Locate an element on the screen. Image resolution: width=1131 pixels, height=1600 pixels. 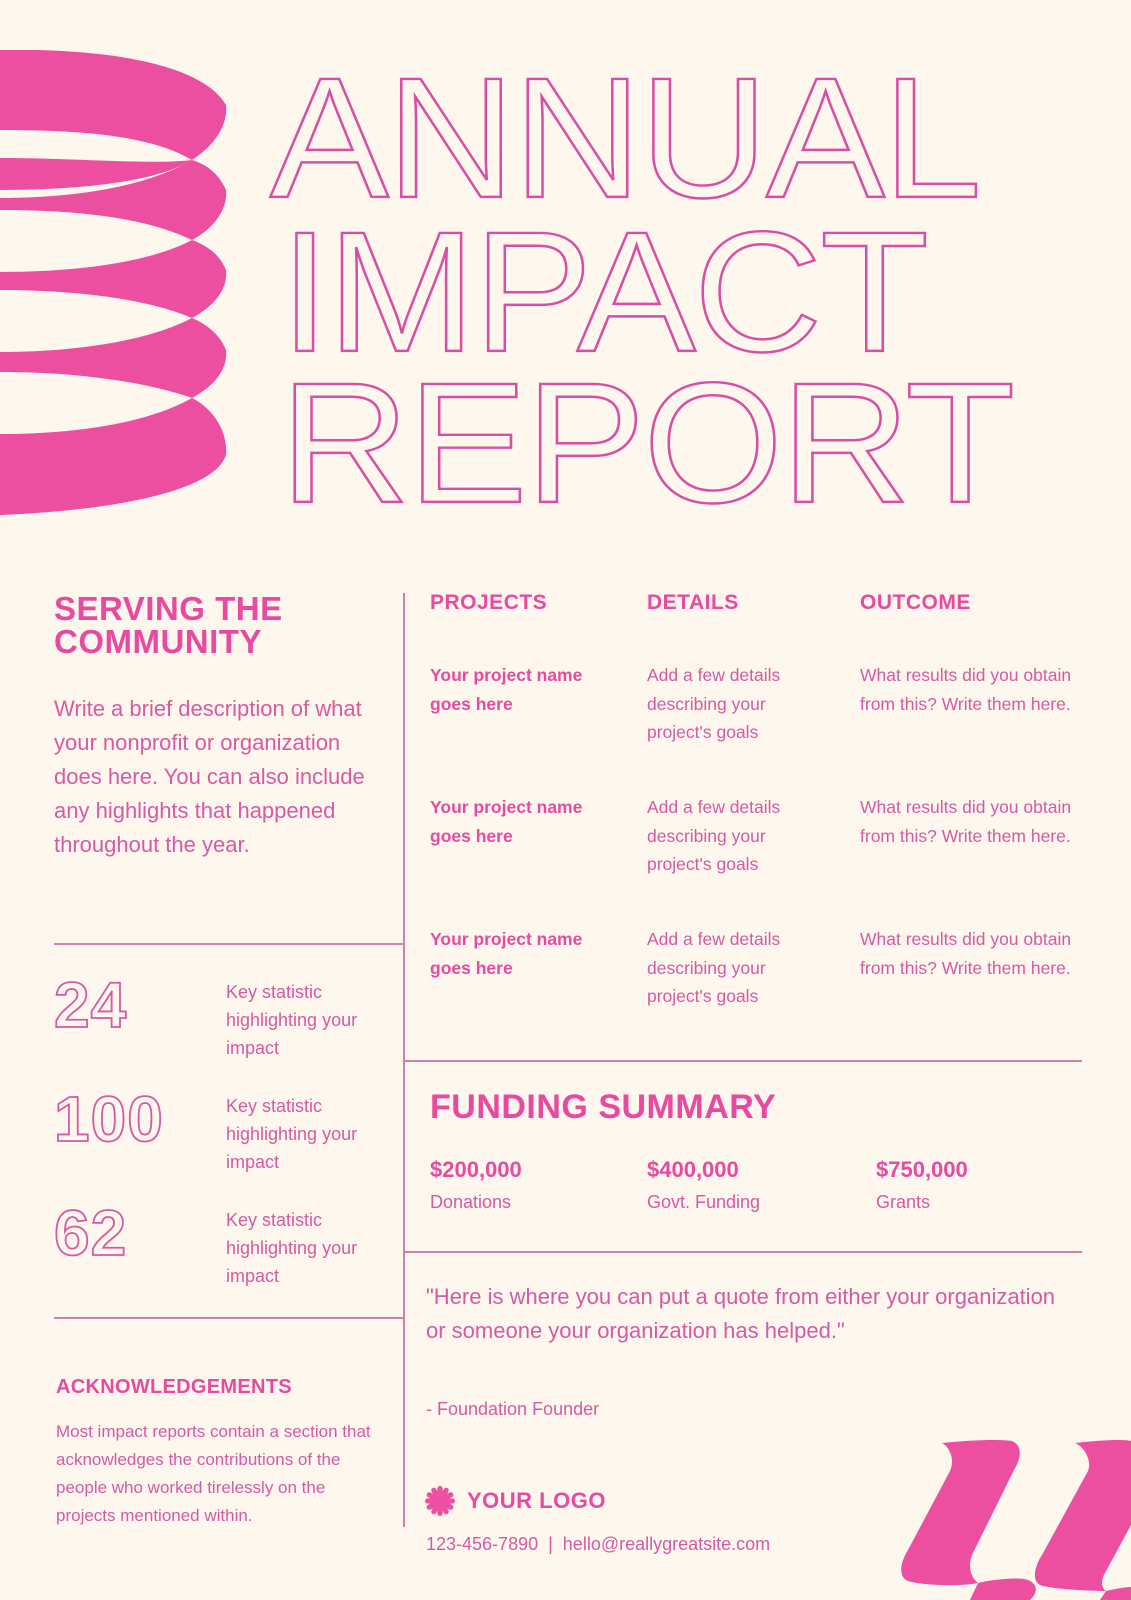
title-line-report: REPORT is located at coordinates (648, 442).